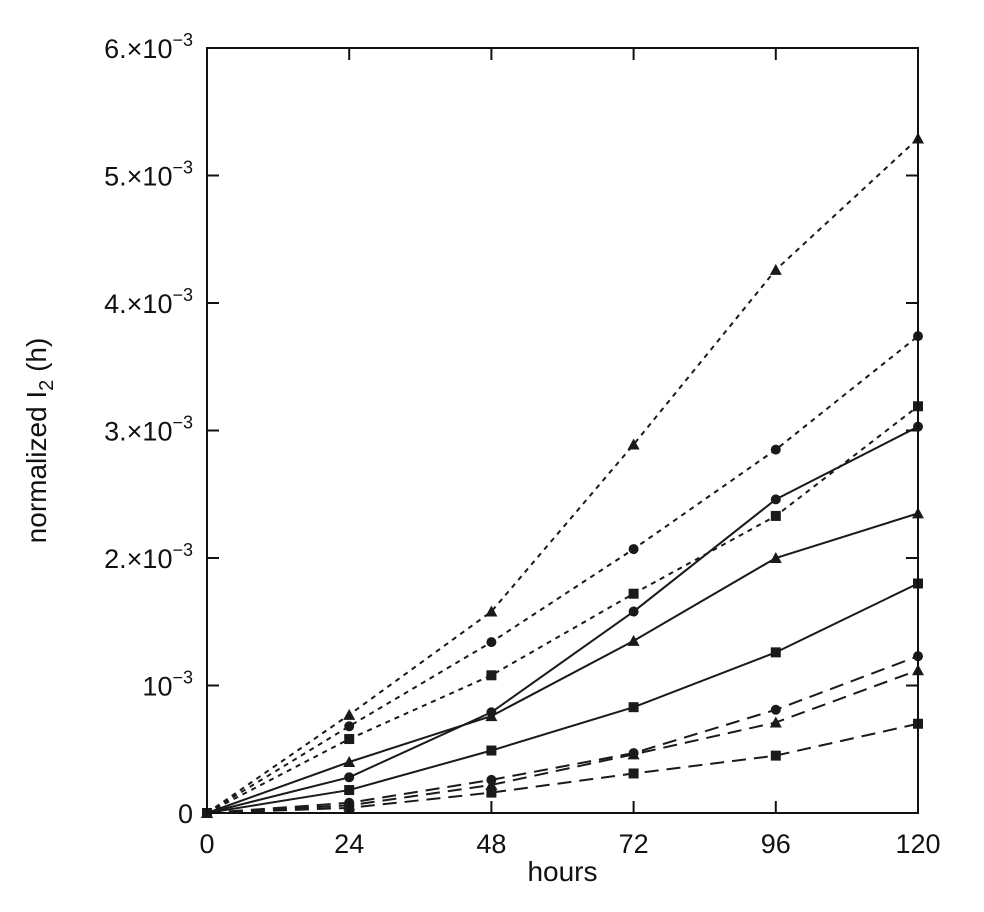  What do you see at coordinates (562, 871) in the screenshot?
I see `x-axis-title: hours` at bounding box center [562, 871].